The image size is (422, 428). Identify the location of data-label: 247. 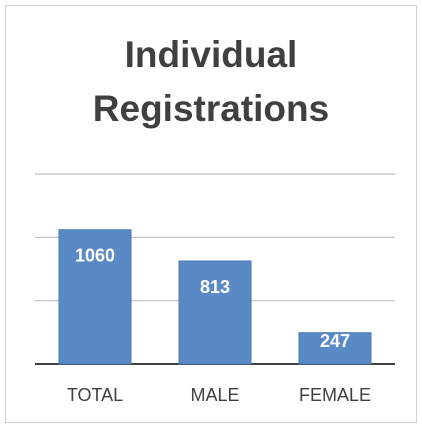
(335, 341).